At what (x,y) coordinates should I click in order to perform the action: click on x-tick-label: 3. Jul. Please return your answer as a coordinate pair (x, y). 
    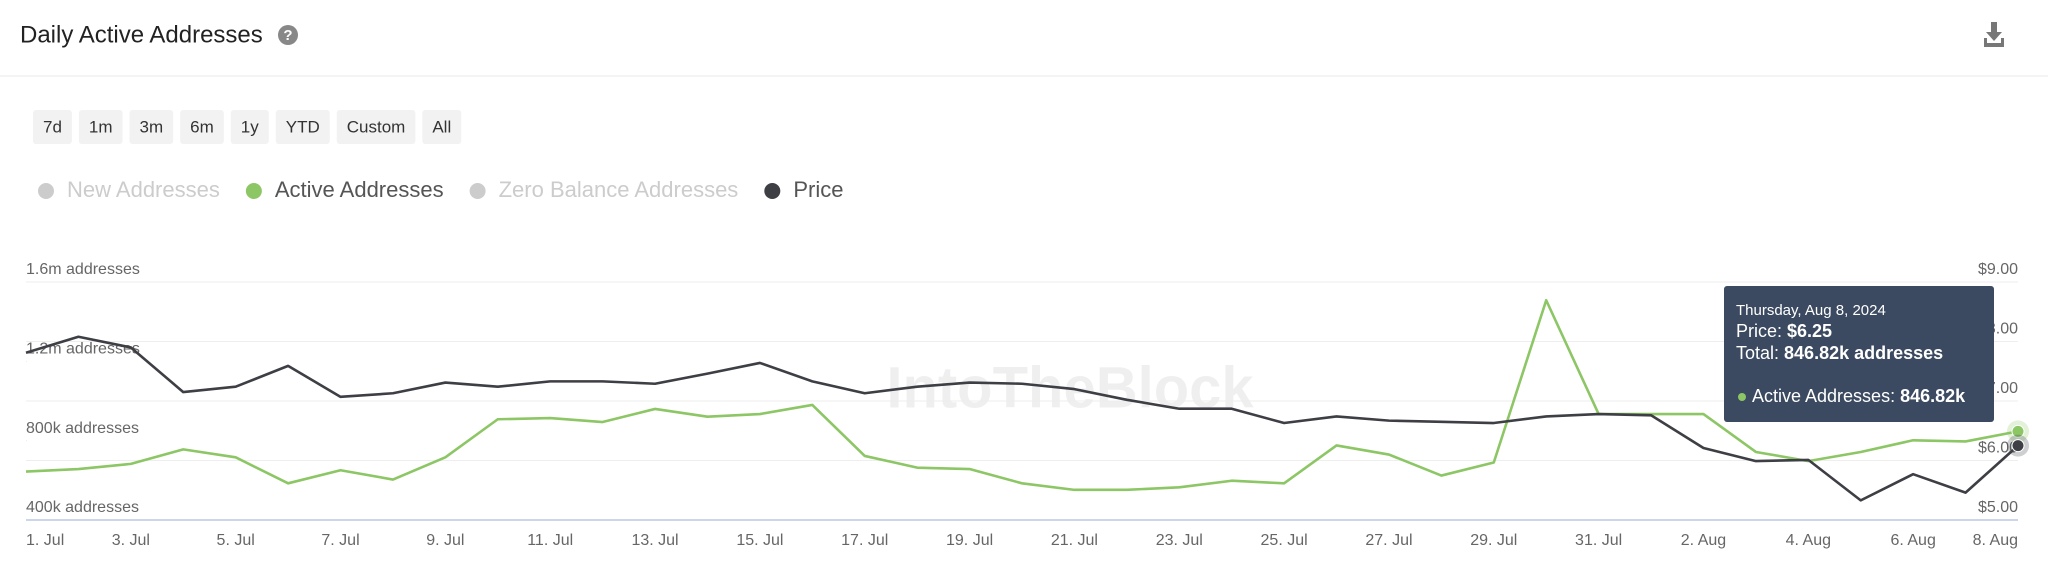
    Looking at the image, I should click on (131, 540).